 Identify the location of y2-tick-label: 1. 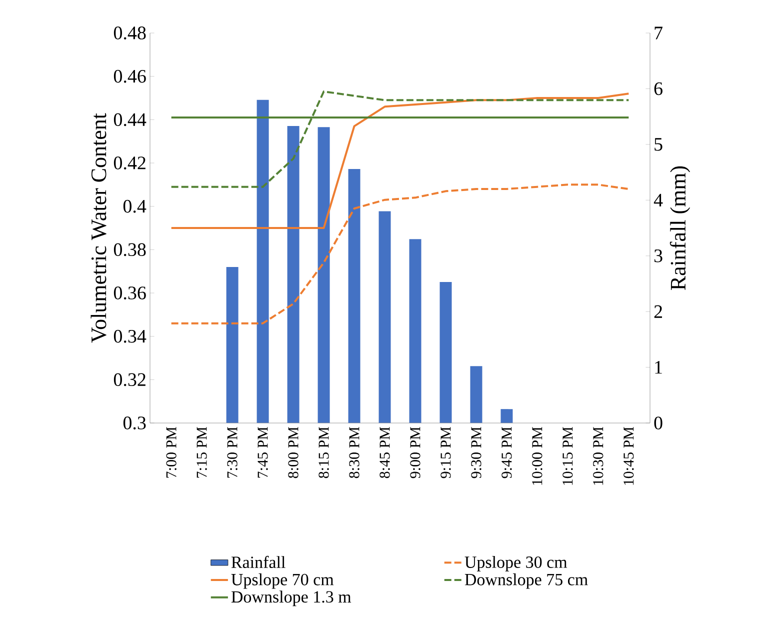
(658, 367).